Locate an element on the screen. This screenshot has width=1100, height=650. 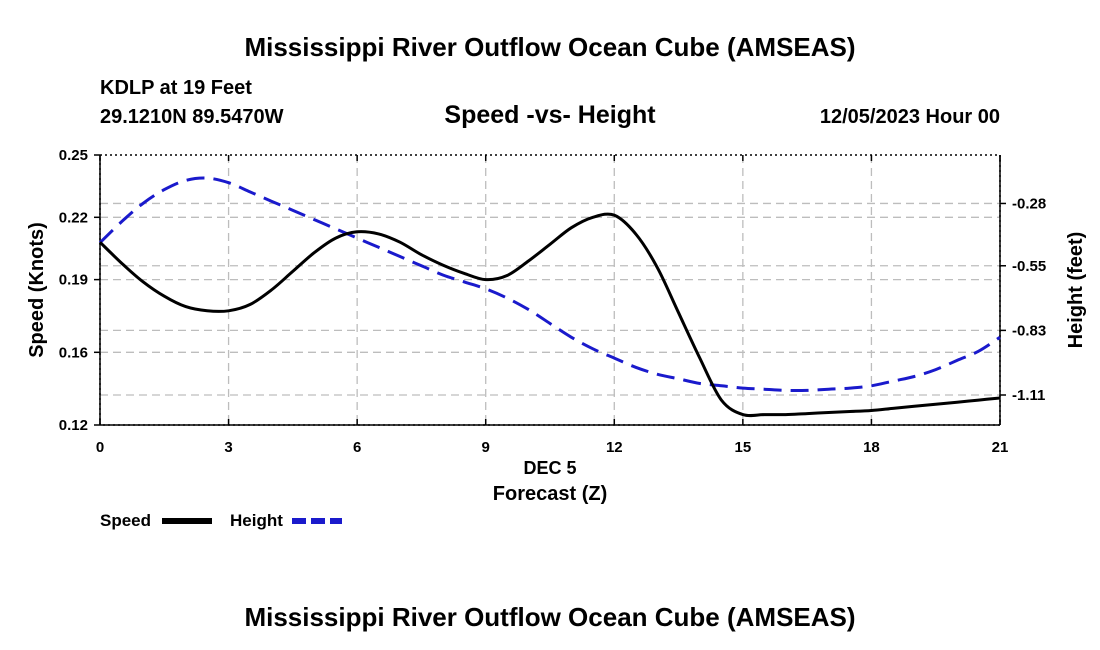
forecast-date-label: 12/05/2023 Hour 00 is located at coordinates (909, 117).